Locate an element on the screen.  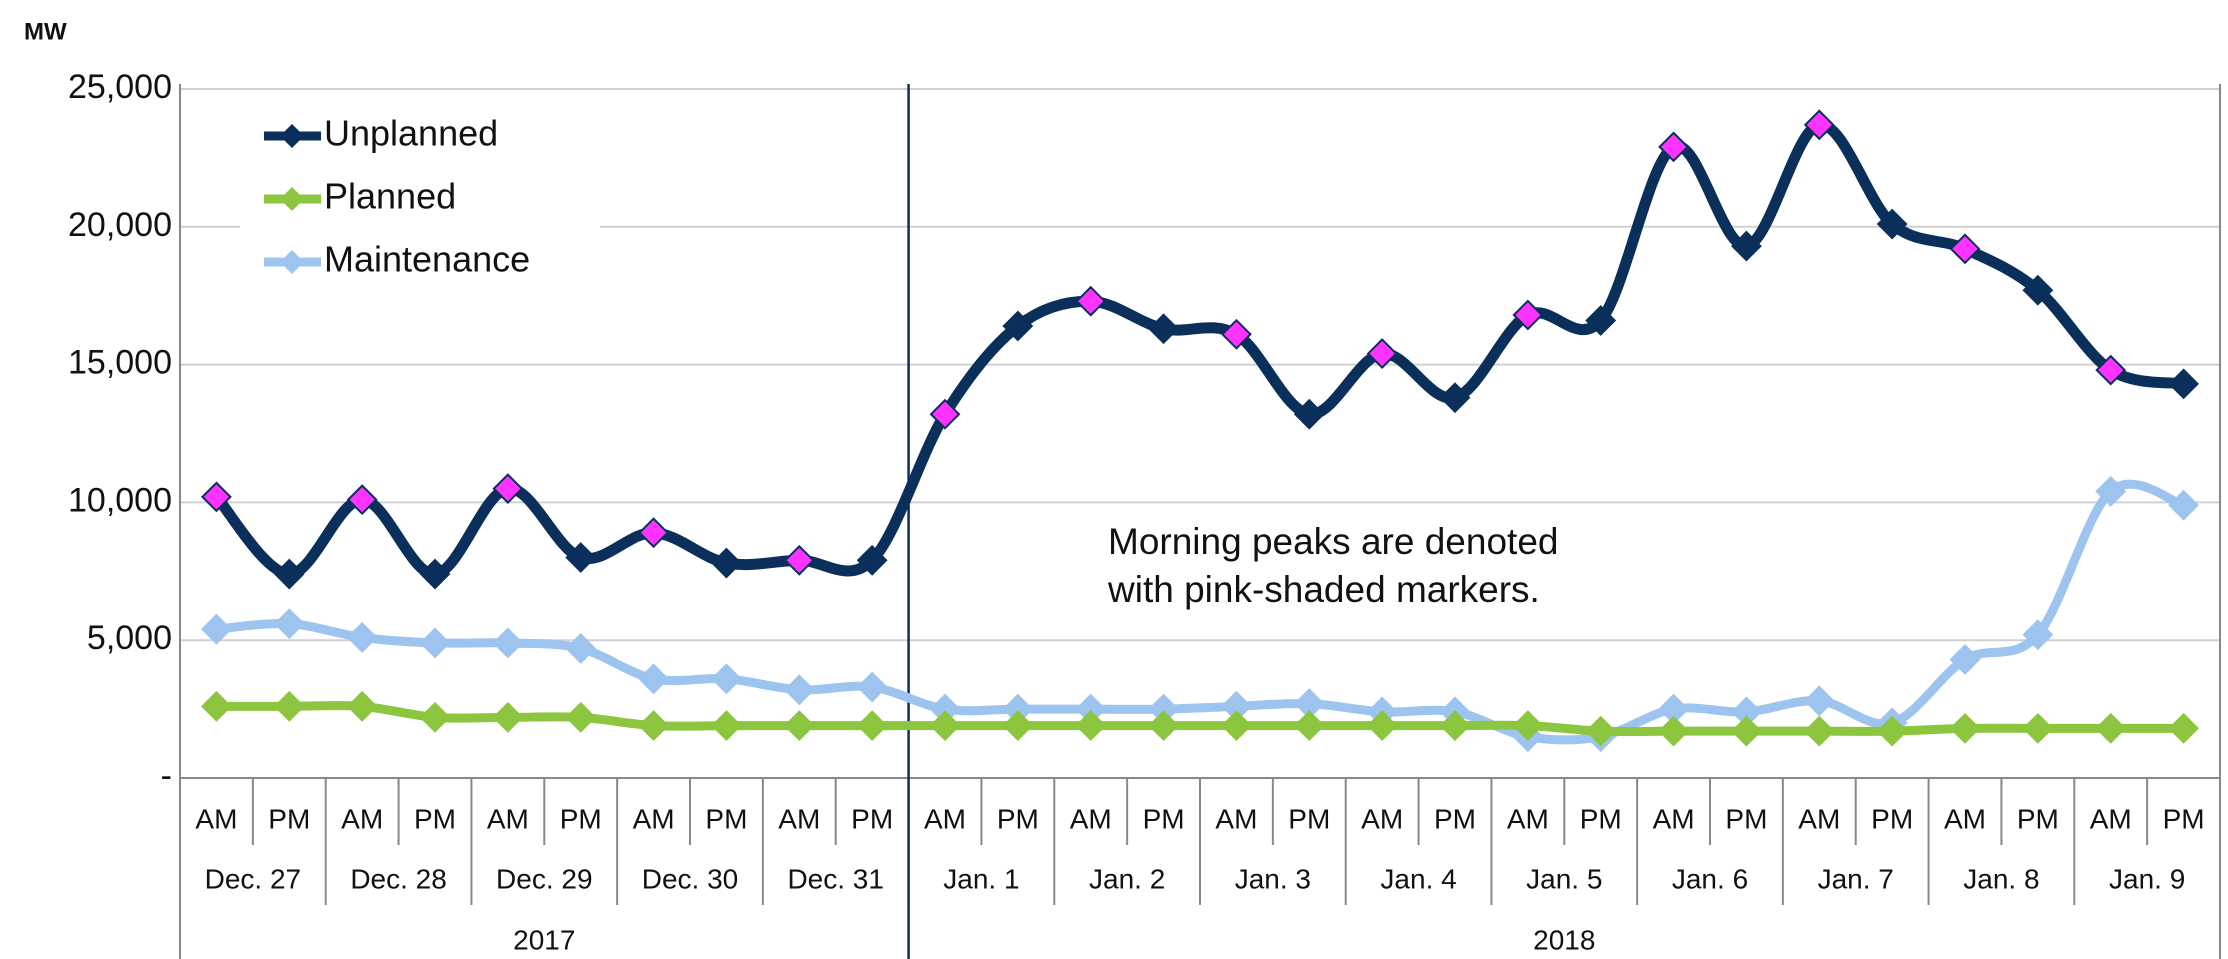
y-tick-label: 10,000 is located at coordinates (120, 500).